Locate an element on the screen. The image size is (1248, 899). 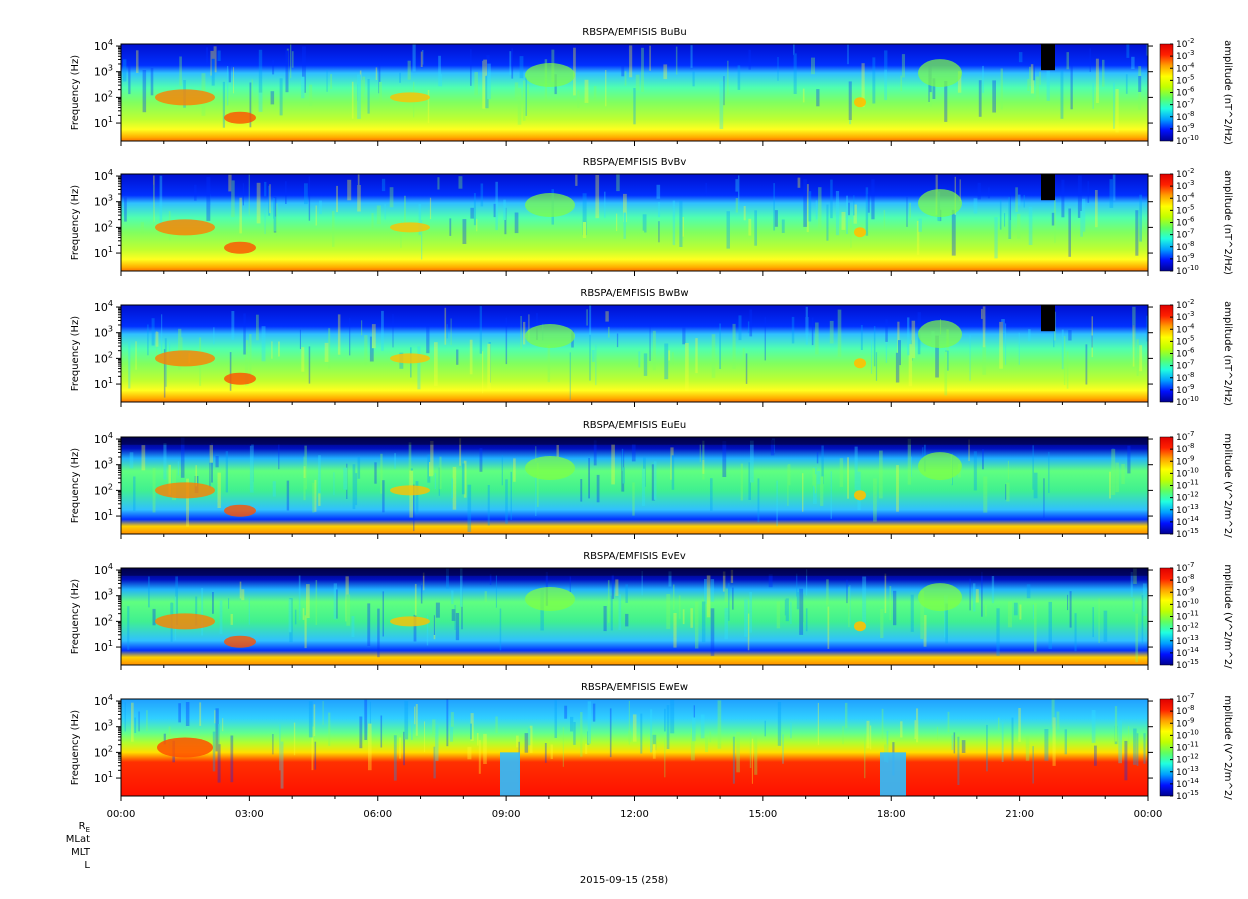
colorbar-tick-label: 10⁻³ is located at coordinates (1185, 185).